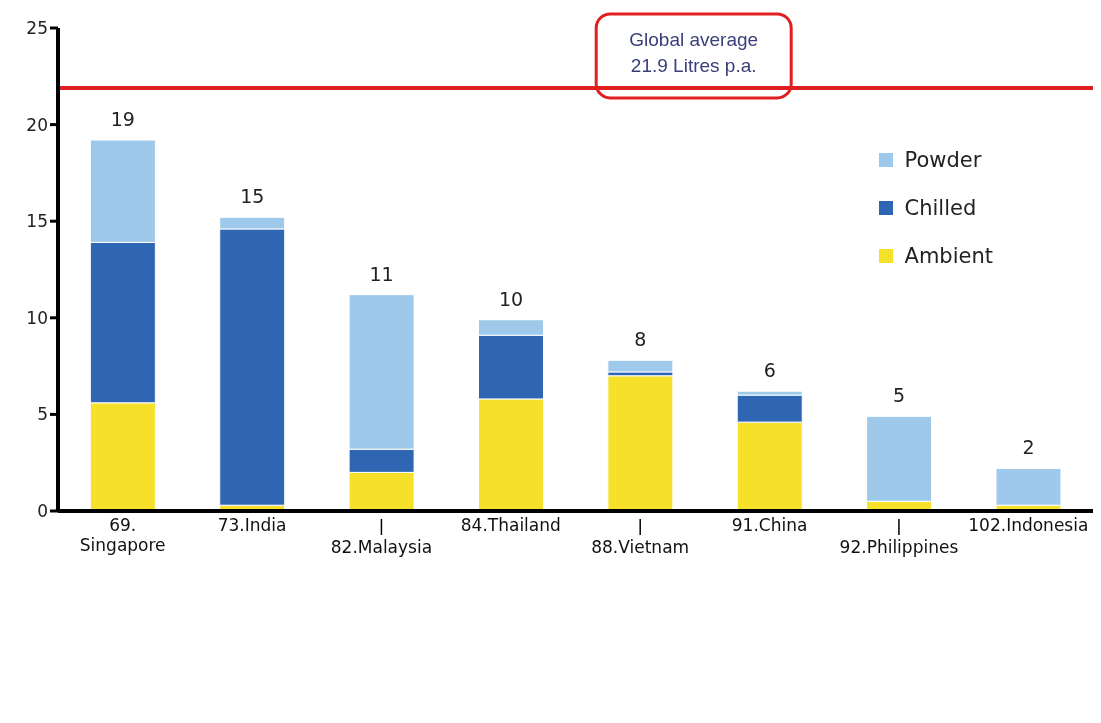  Describe the element at coordinates (42, 511) in the screenshot. I see `y-tick-label: 0` at that location.